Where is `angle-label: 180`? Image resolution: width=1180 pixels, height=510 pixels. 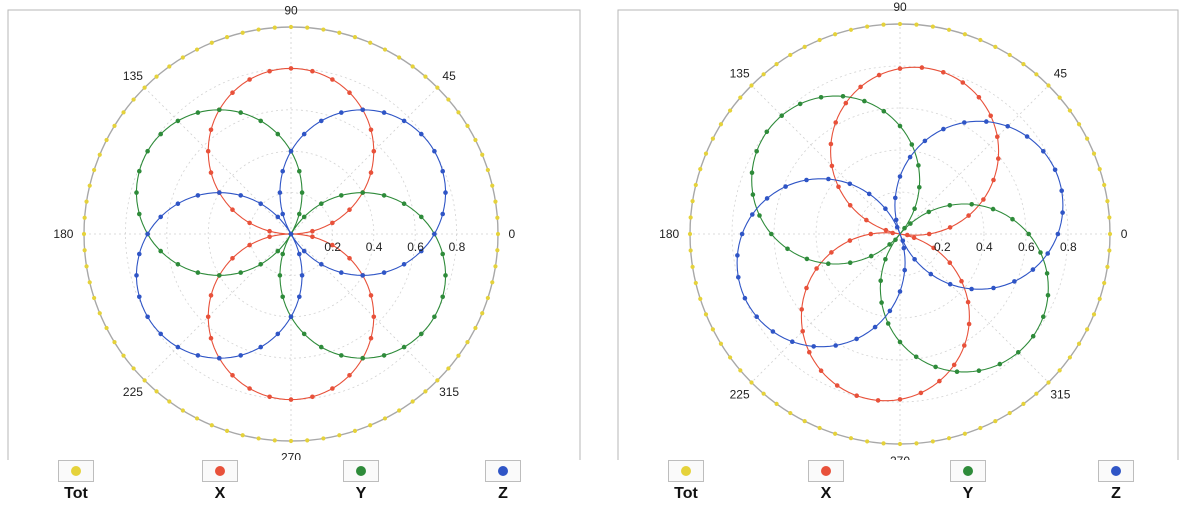 angle-label: 180 is located at coordinates (63, 234).